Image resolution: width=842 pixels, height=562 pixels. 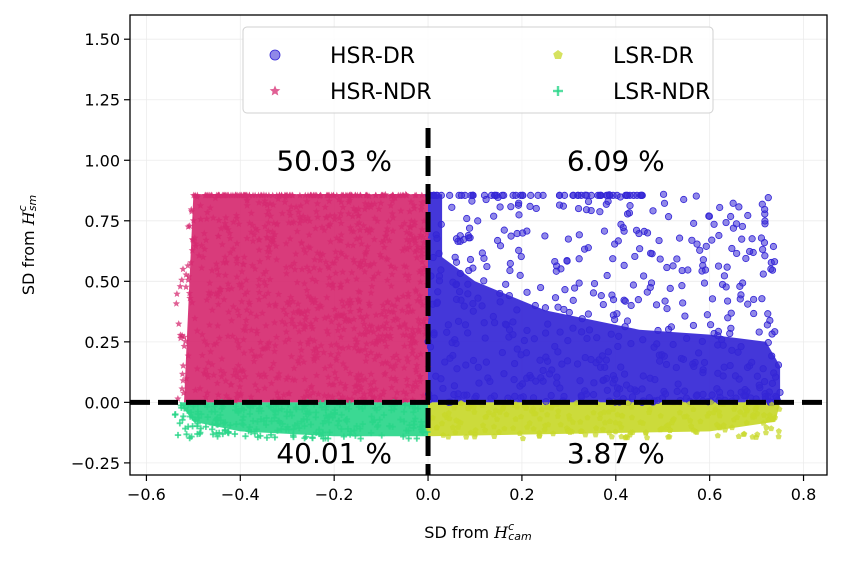 I want to click on x-tick-label: 0.8, so click(x=803, y=494).